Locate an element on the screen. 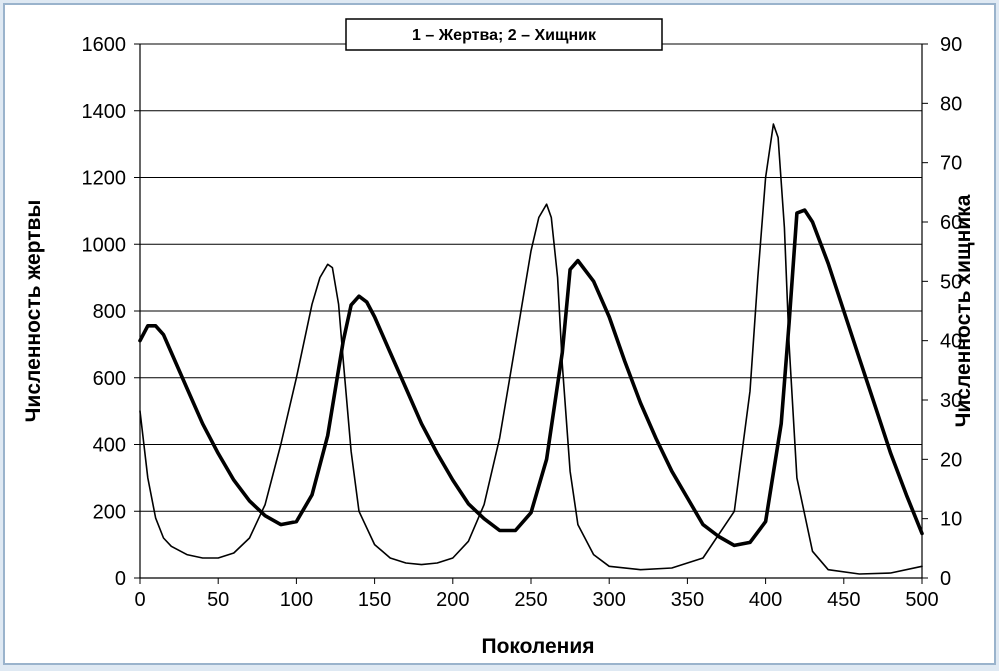 This screenshot has height=671, width=999. x-tick-label: 350 is located at coordinates (687, 600).